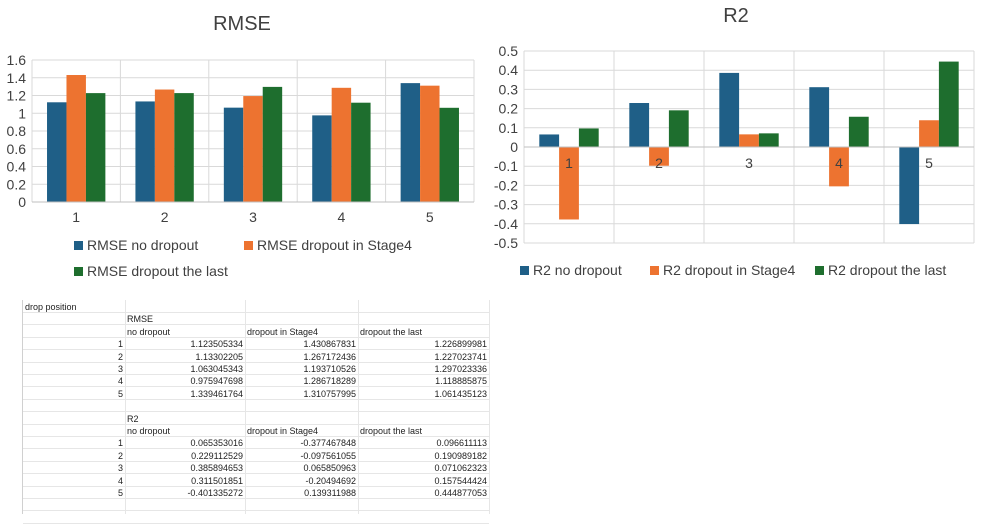 This screenshot has width=984, height=524. Describe the element at coordinates (330, 480) in the screenshot. I see `sheet-r2-cell: -0.20494692` at that location.